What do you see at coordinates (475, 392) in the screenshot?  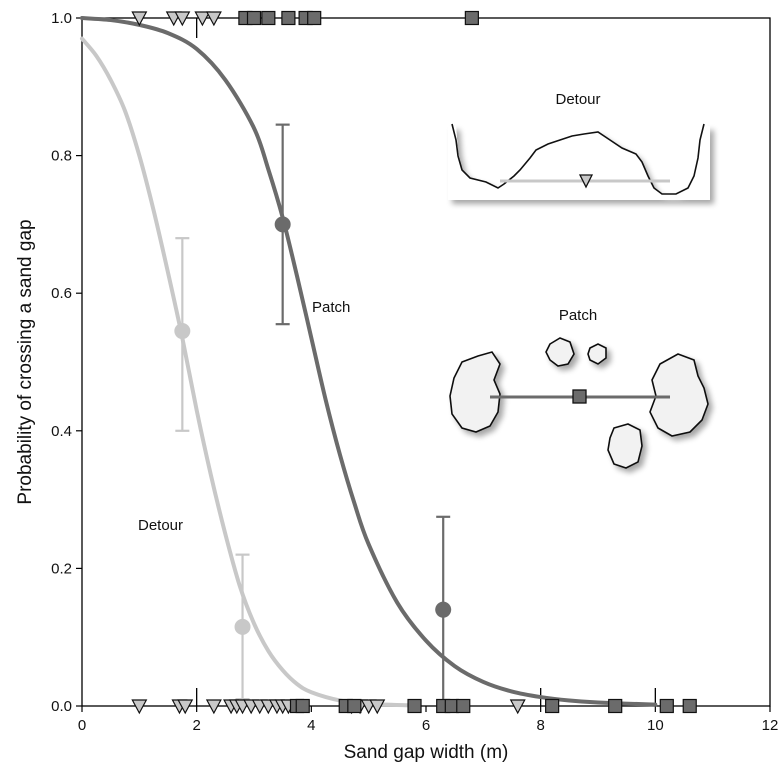 I see `patch-habitat-left` at bounding box center [475, 392].